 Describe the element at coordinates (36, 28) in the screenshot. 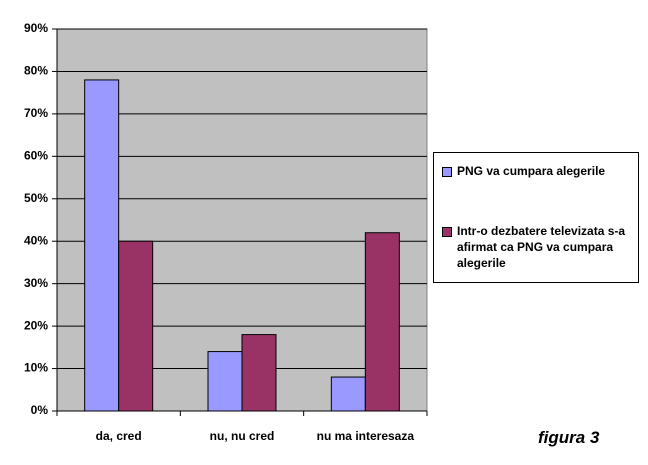

I see `y-tick-label: 90%` at that location.